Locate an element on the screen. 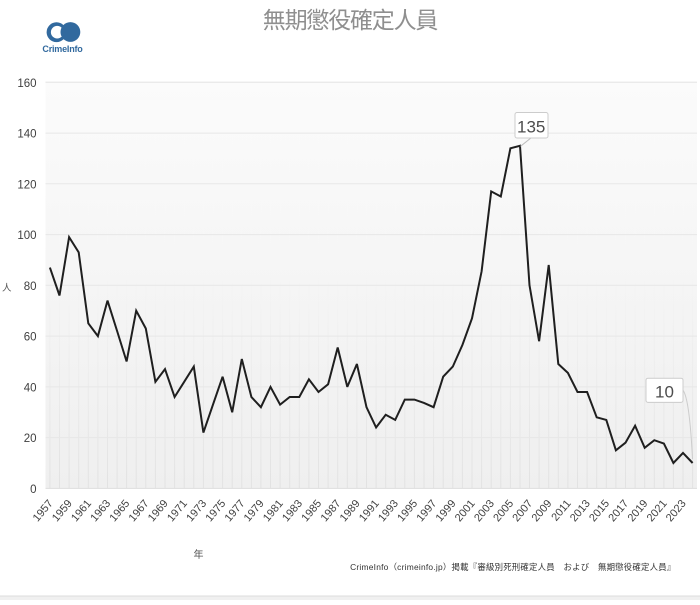 The image size is (700, 605). svg-text: 60 is located at coordinates (30, 338).